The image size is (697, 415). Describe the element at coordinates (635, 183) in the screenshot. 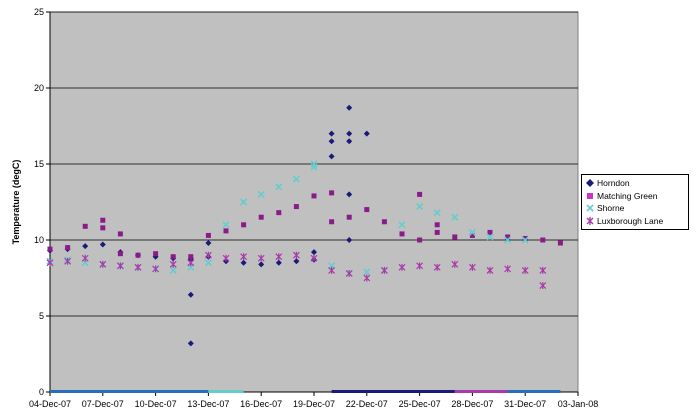

I see `legend-item-horndon: Horndon` at that location.